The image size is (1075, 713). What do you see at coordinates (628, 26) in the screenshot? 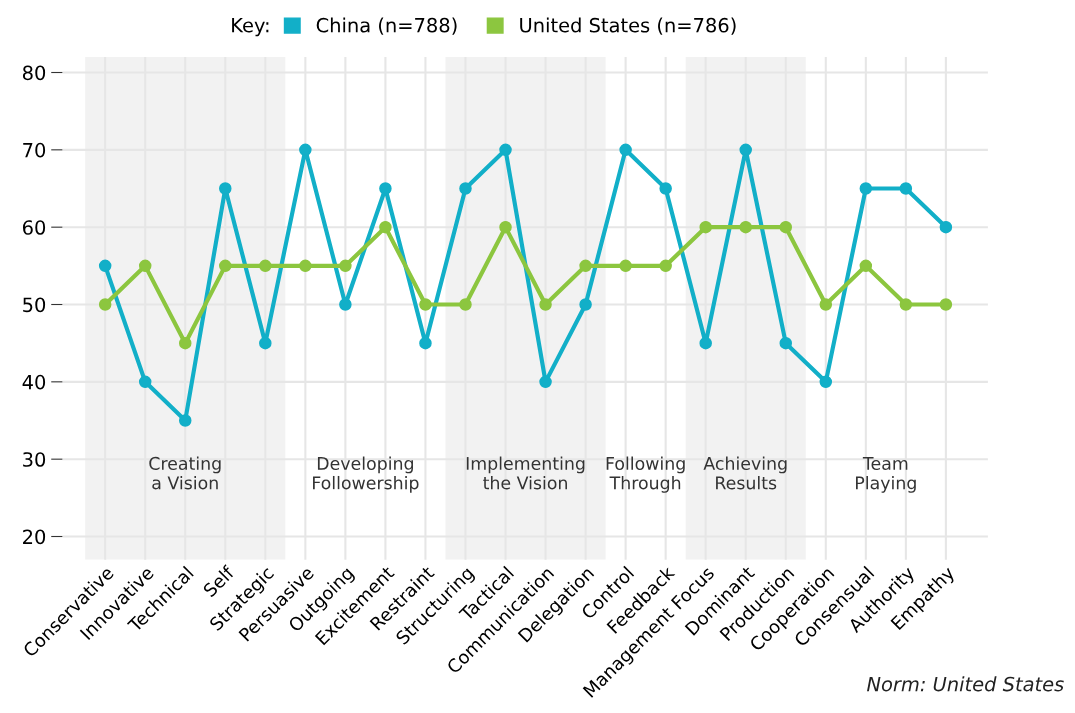
I see `legend-label: United States (n=786)` at bounding box center [628, 26].